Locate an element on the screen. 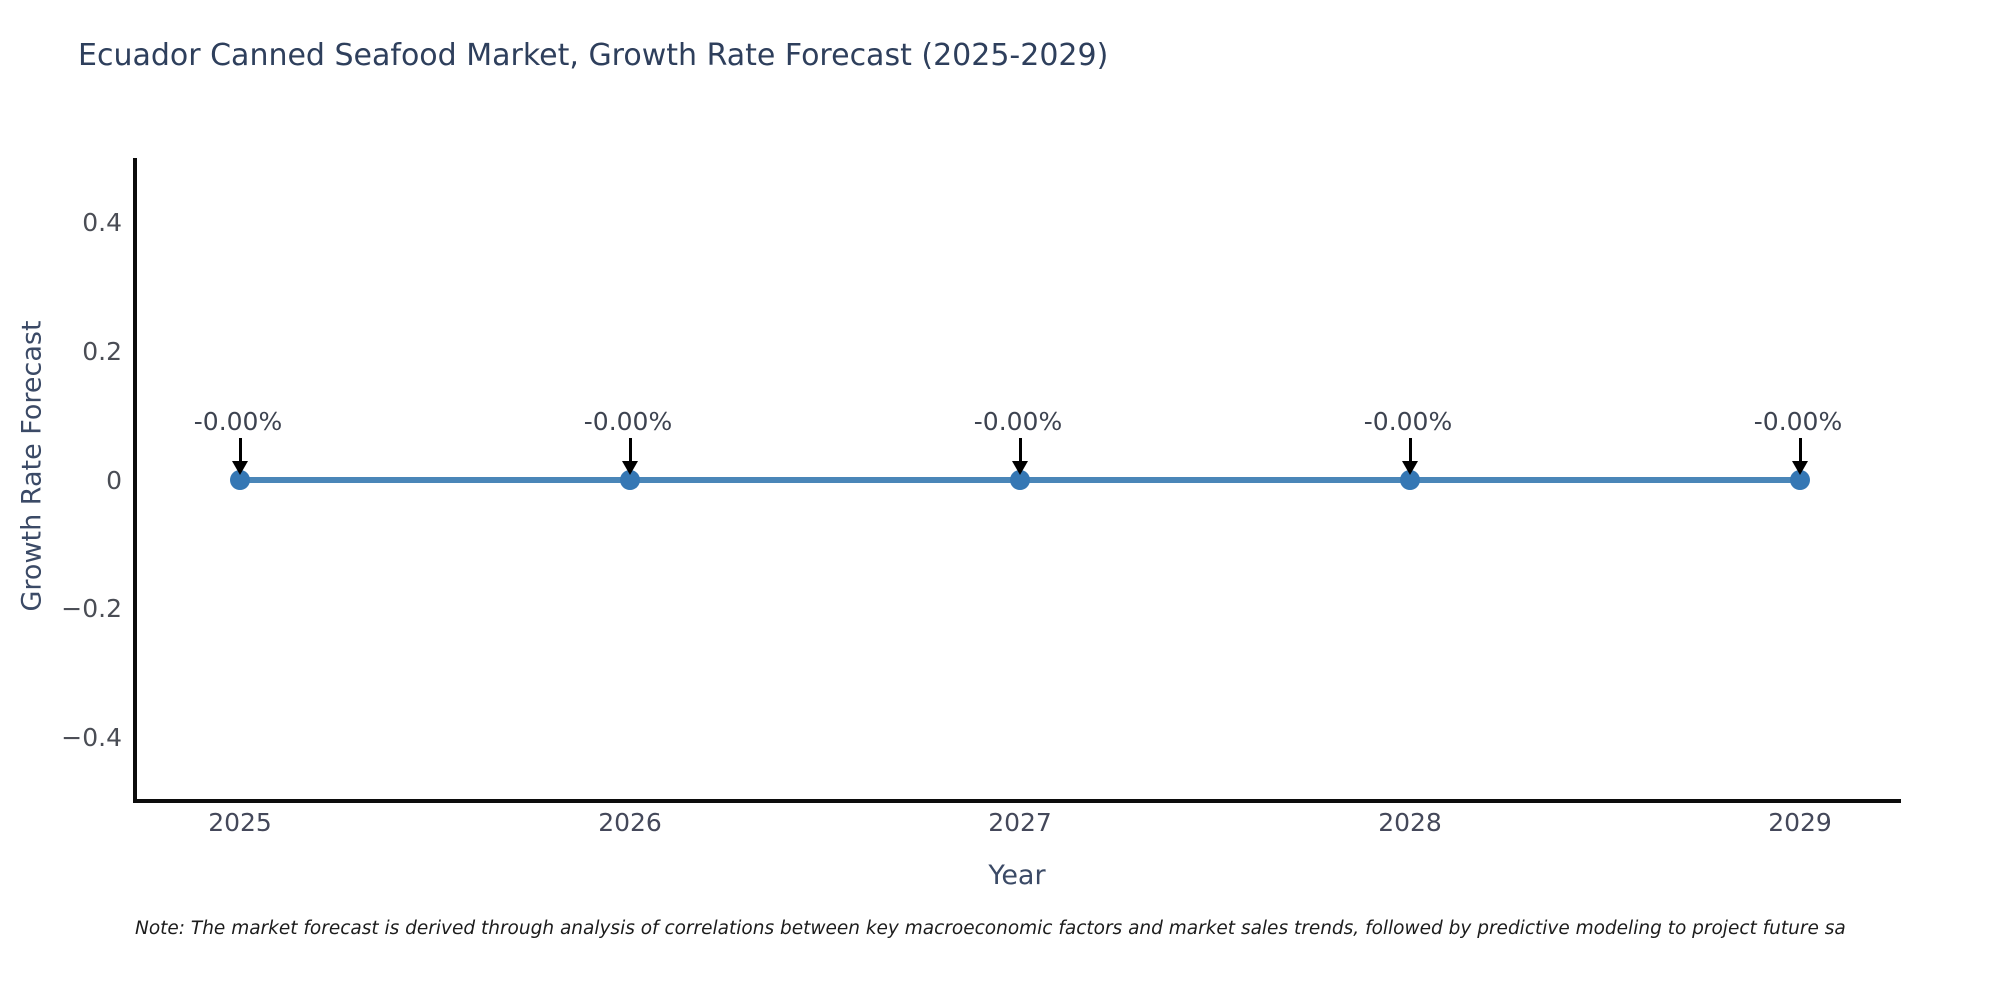  y-tick-label: 0.2 is located at coordinates (102, 351).